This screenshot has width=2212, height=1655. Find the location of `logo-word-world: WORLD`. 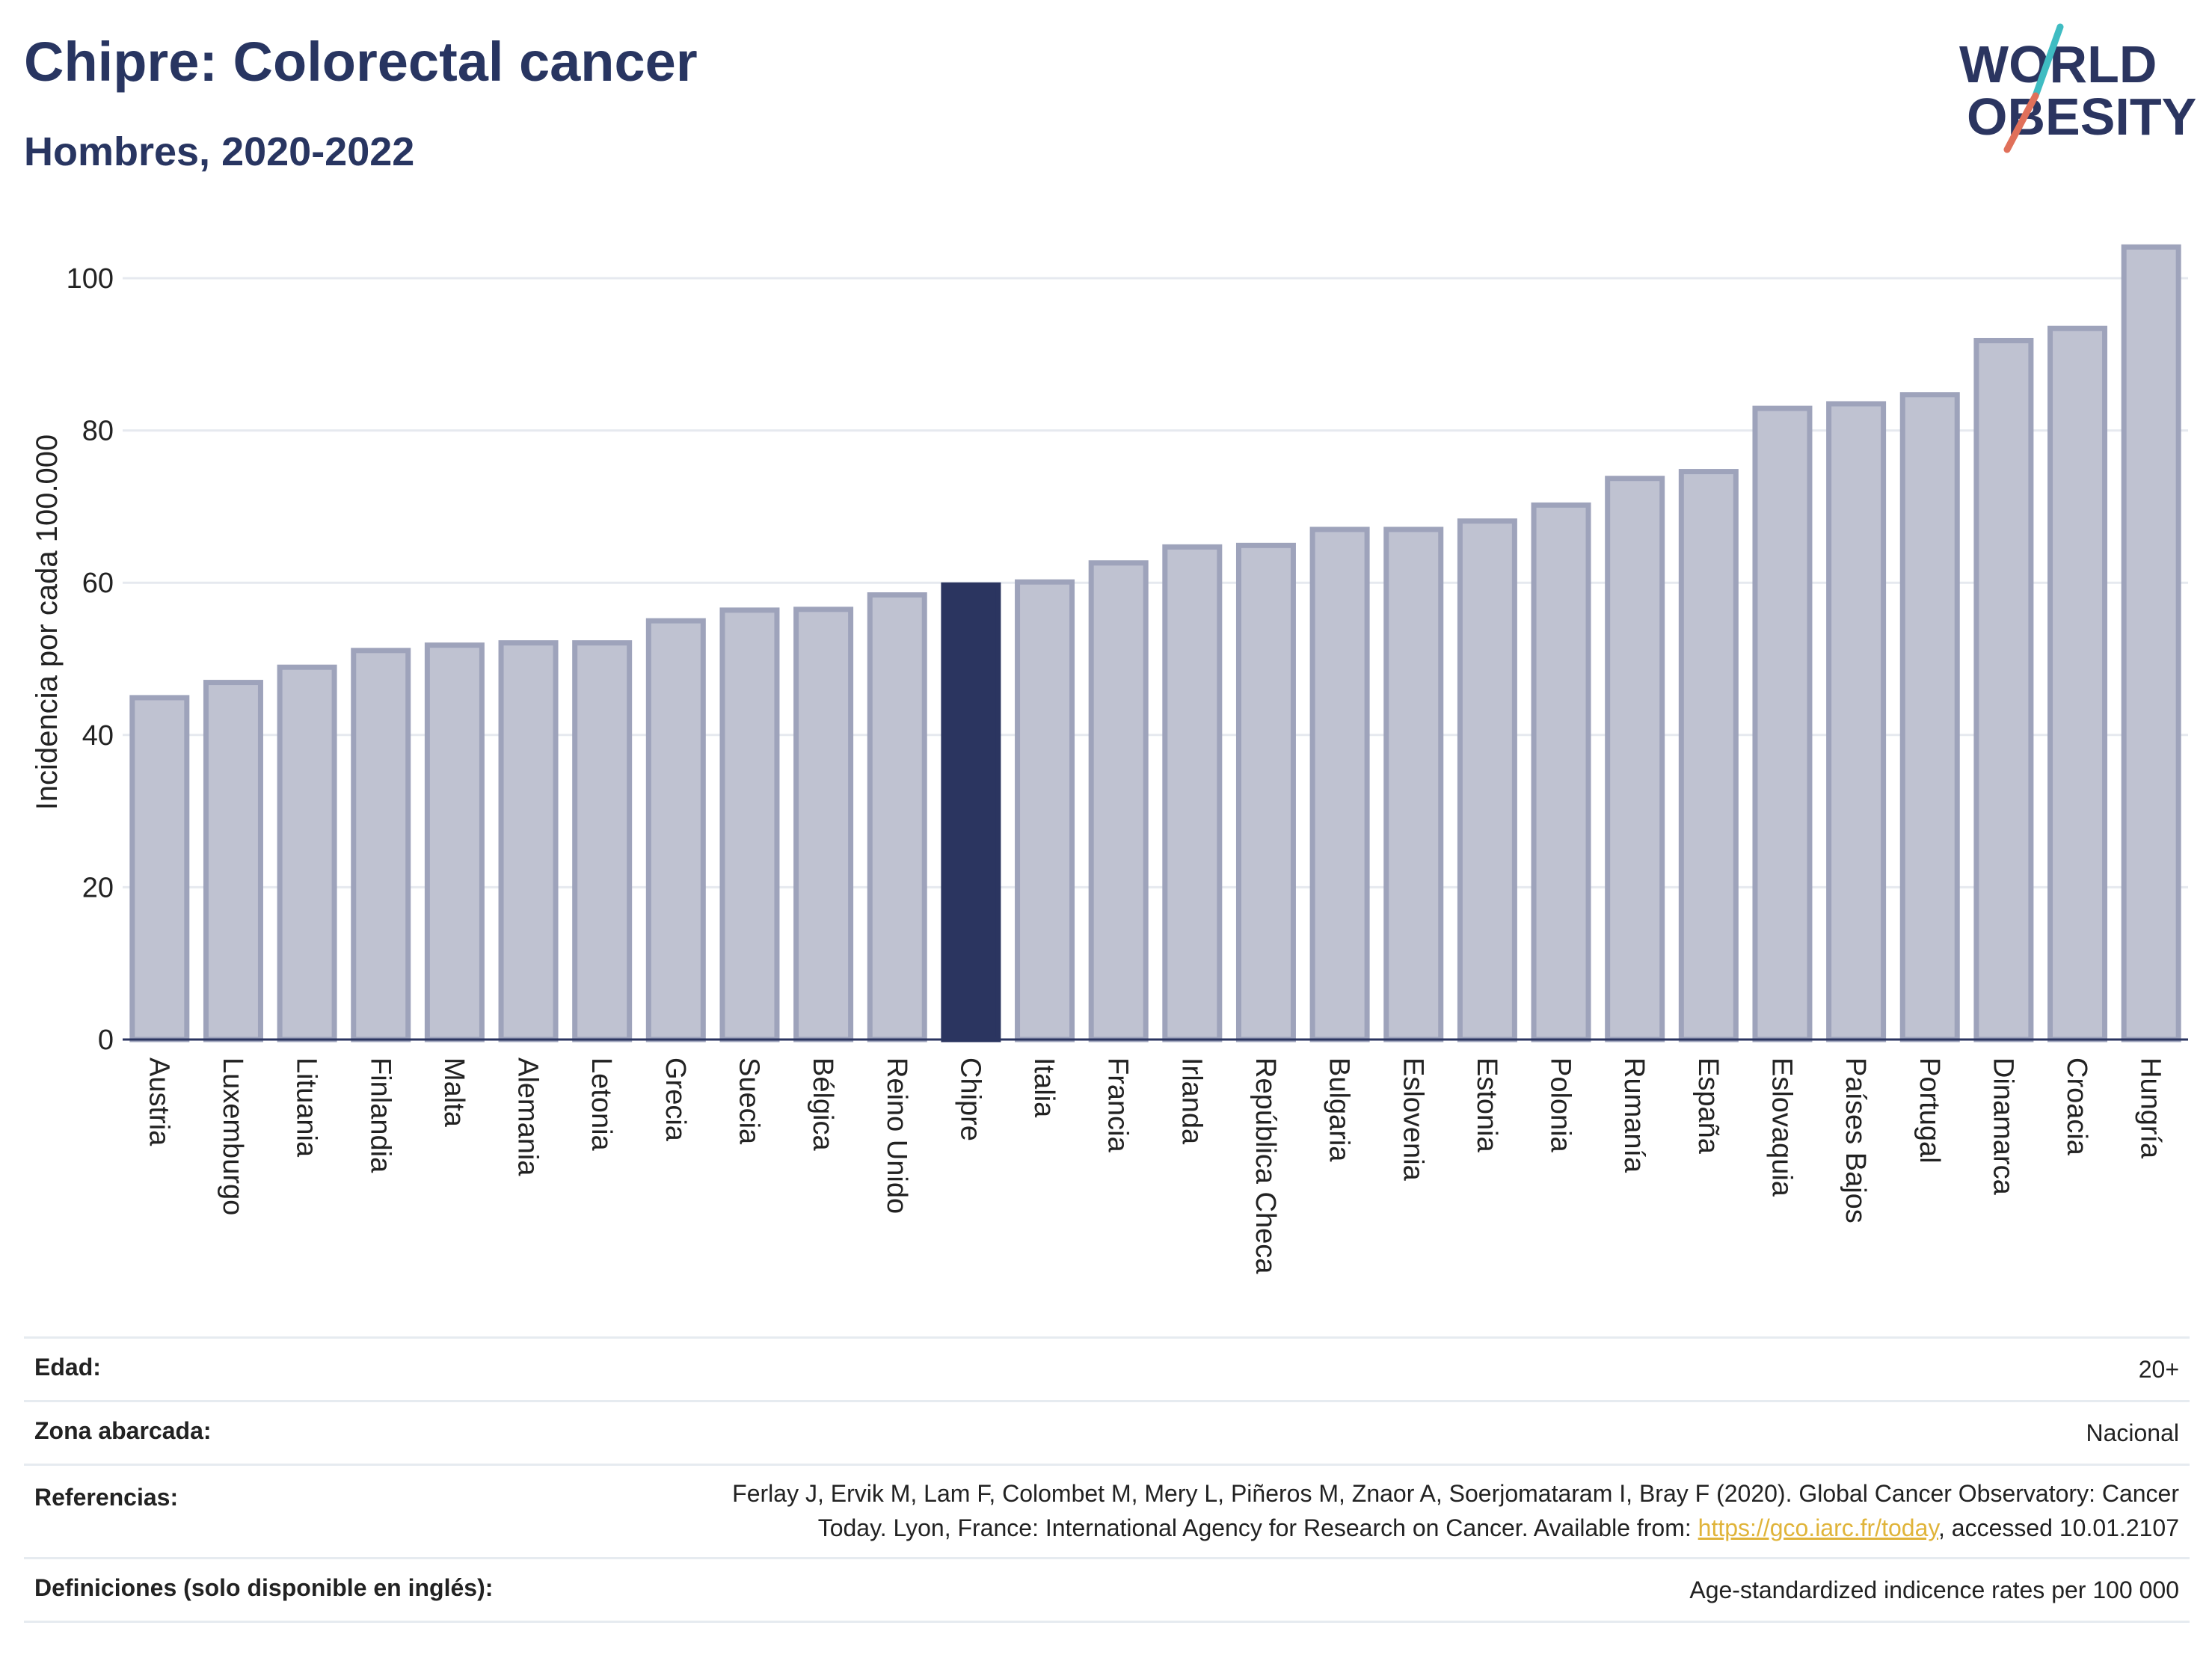

logo-word-world: WORLD is located at coordinates (2058, 64).